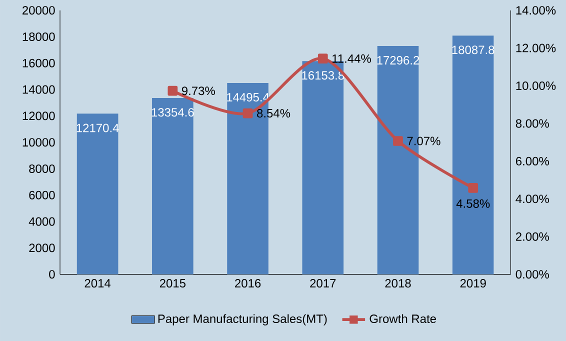 This screenshot has width=566, height=341. What do you see at coordinates (473, 283) in the screenshot?
I see `x-tick-label: 2019` at bounding box center [473, 283].